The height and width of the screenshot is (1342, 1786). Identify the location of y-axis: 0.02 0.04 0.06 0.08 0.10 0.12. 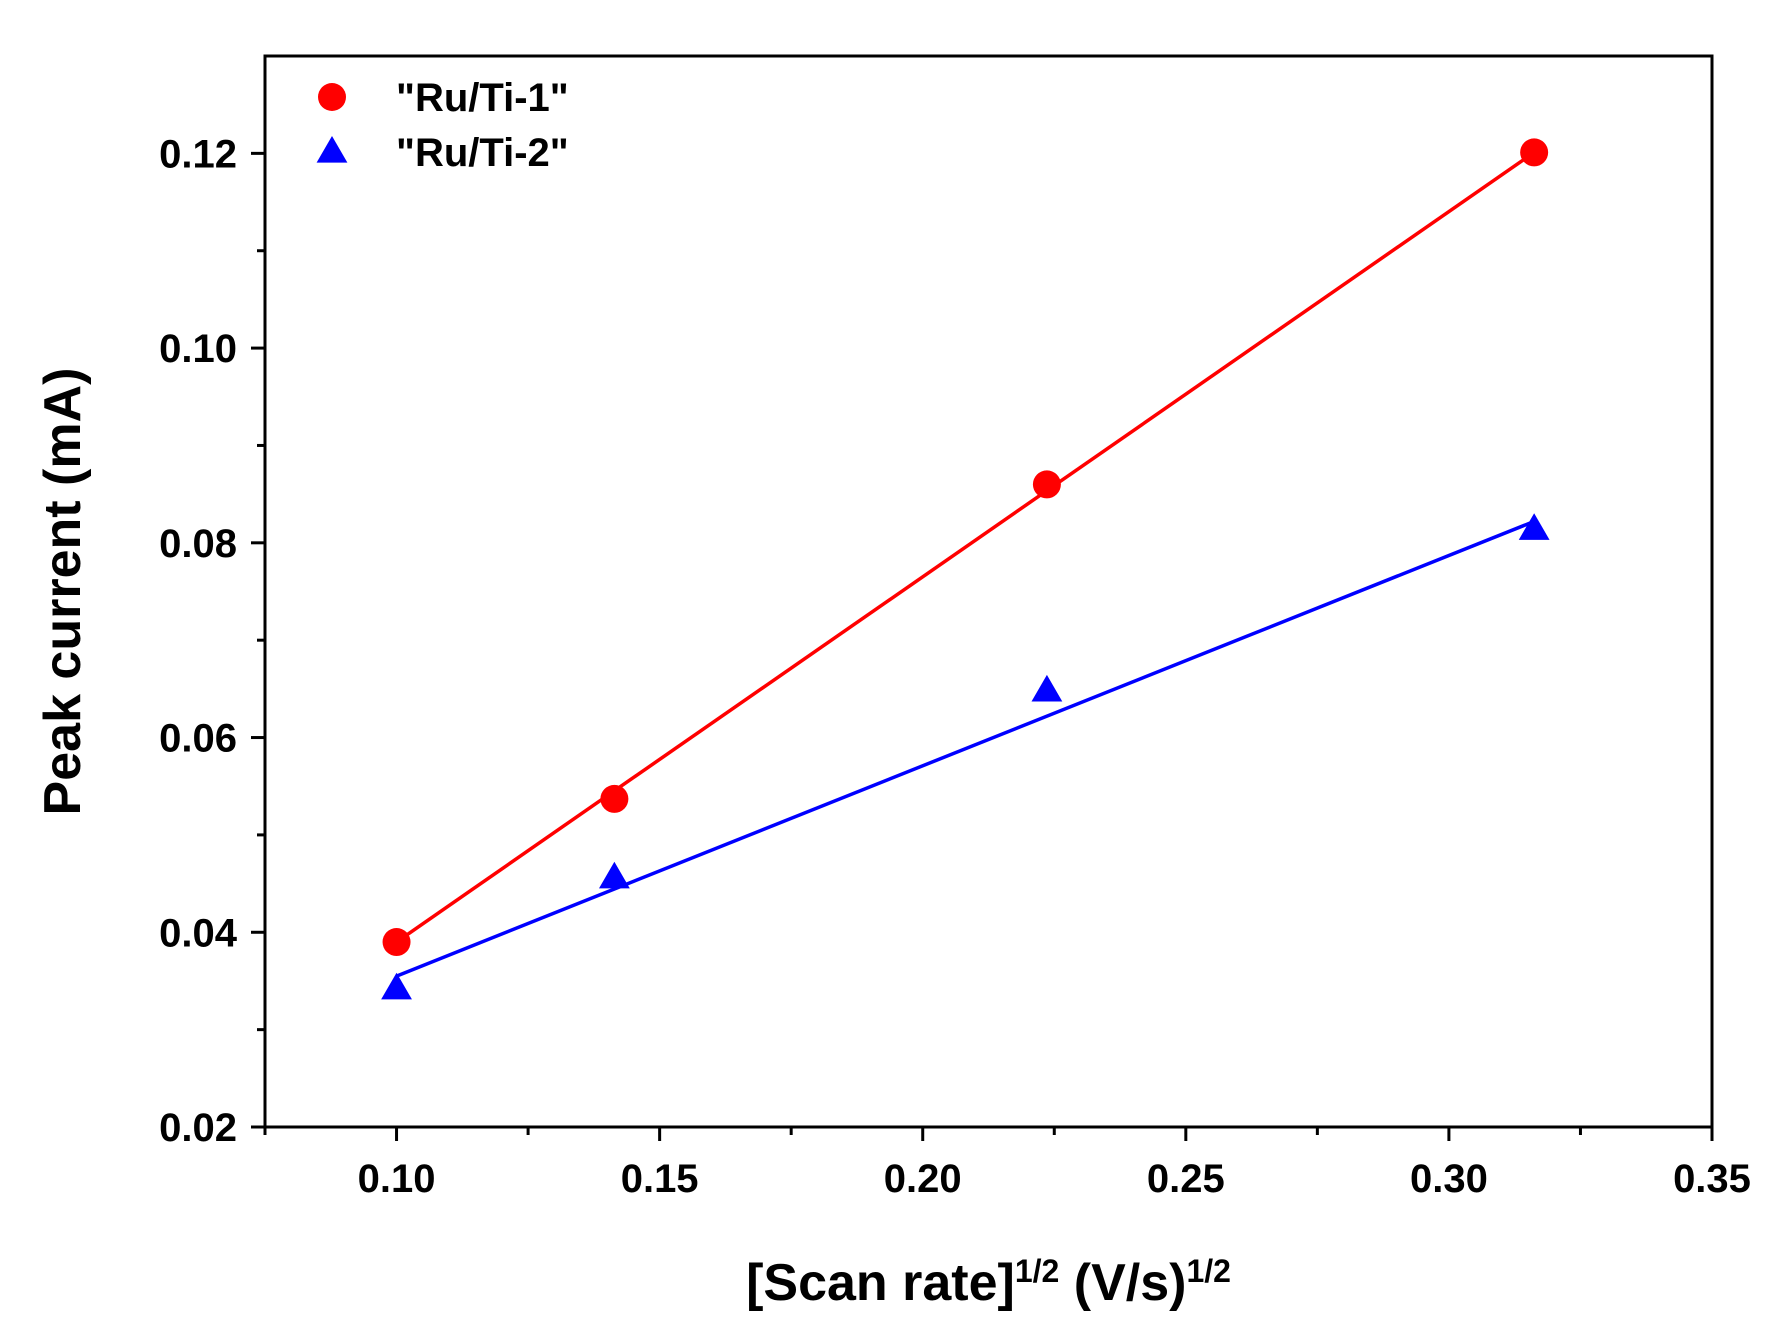
(212, 641).